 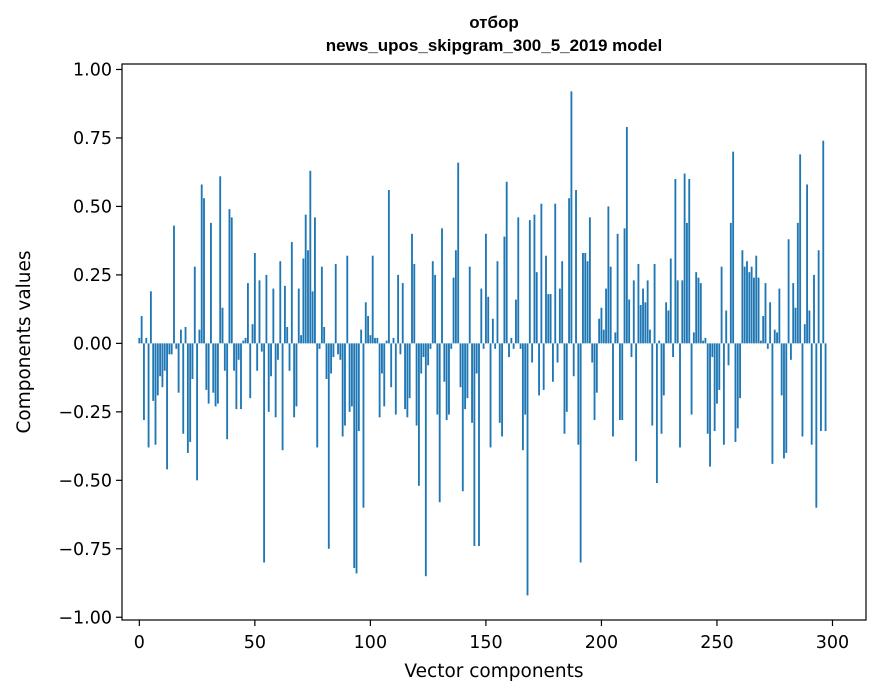 I want to click on y-tick-label: 0.75, so click(x=92, y=139).